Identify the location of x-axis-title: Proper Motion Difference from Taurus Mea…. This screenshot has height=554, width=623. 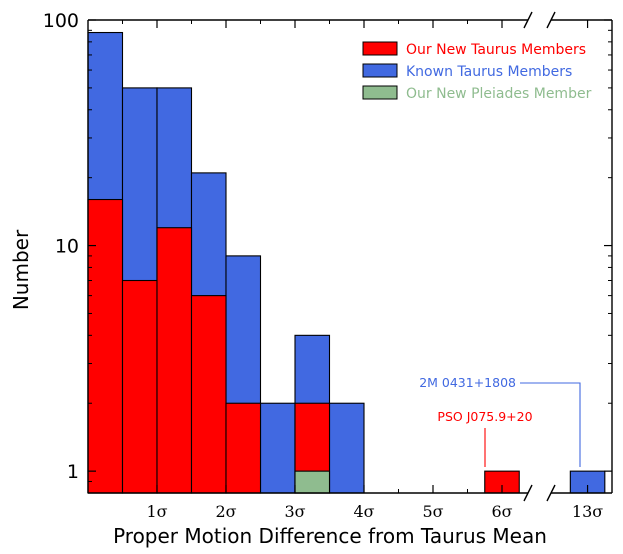
(330, 536).